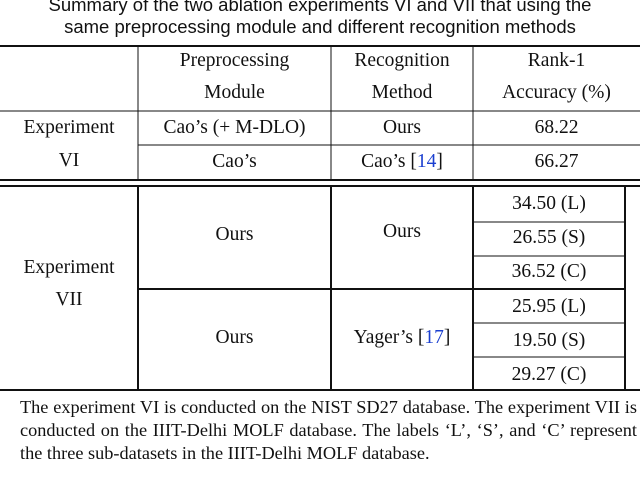  I want to click on accuracy-cell: 29.27 (C), so click(549, 374).